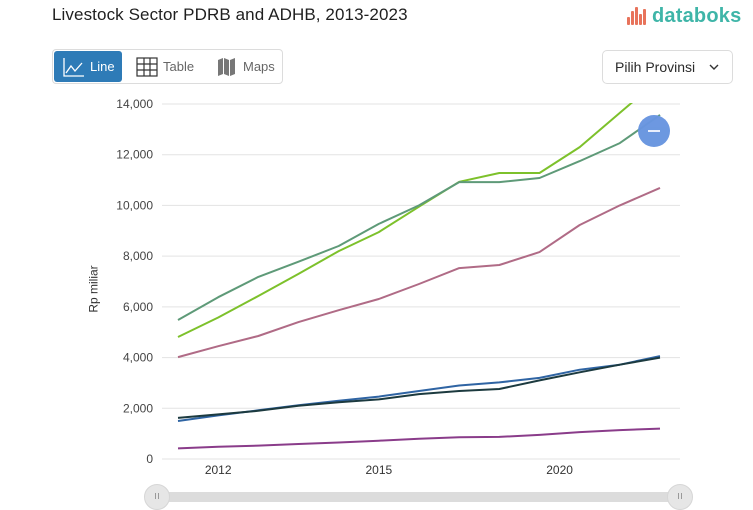 Image resolution: width=753 pixels, height=510 pixels. I want to click on y-tick-label: 6,000, so click(138, 307).